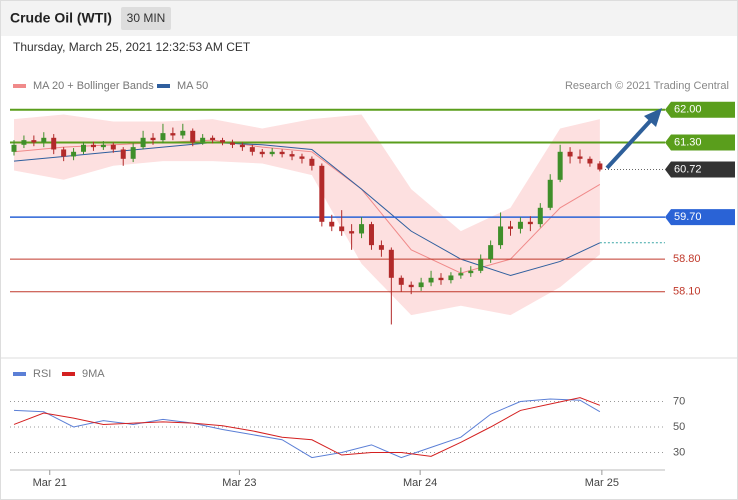 The height and width of the screenshot is (500, 738). I want to click on target-arrow, so click(633, 139).